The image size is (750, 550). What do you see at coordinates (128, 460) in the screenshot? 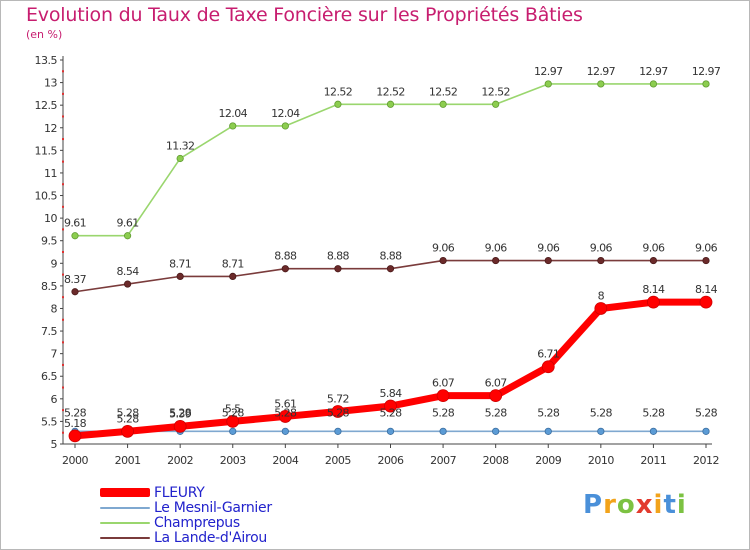
I see `x-tick-label: 2001` at bounding box center [128, 460].